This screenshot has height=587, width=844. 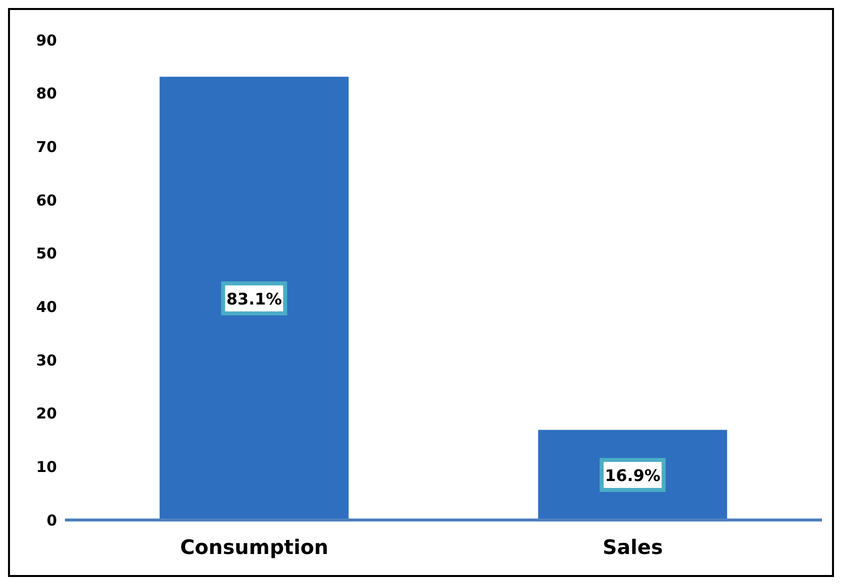 What do you see at coordinates (46, 253) in the screenshot?
I see `y-tick-label: 50` at bounding box center [46, 253].